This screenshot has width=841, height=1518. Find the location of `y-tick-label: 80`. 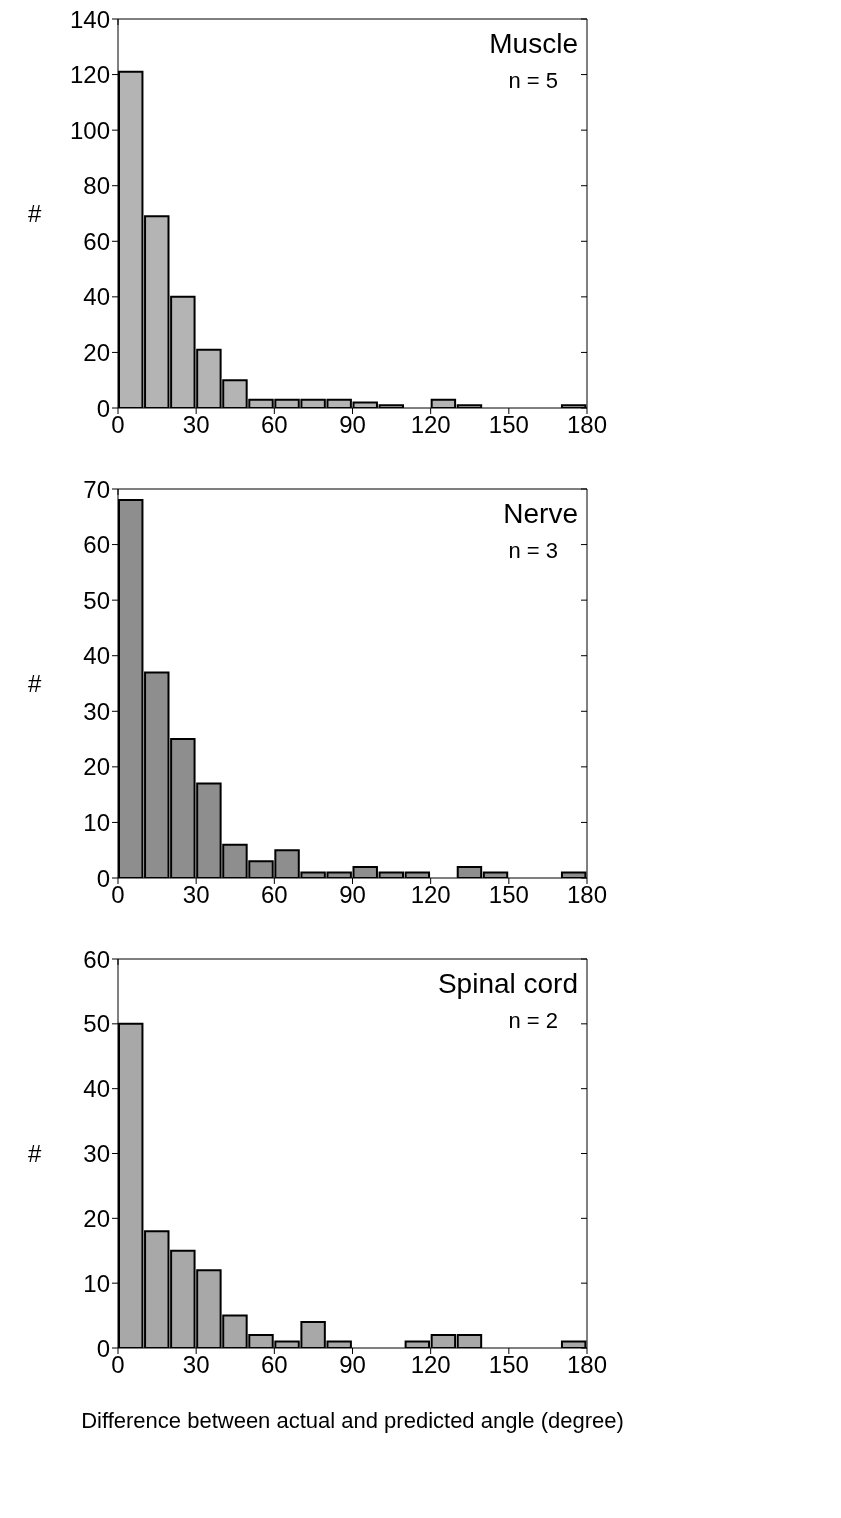

y-tick-label: 80 is located at coordinates (96, 186).